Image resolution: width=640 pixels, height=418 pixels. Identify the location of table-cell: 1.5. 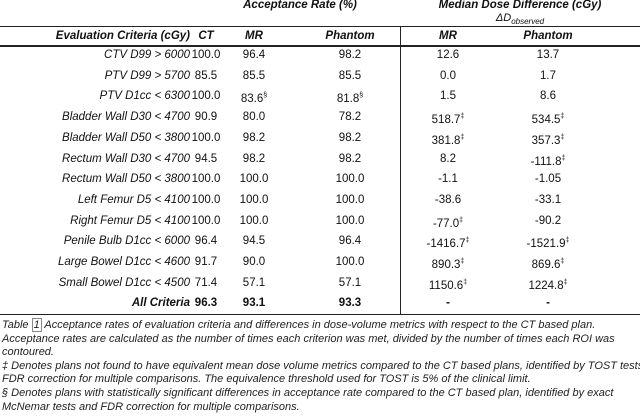
(448, 96).